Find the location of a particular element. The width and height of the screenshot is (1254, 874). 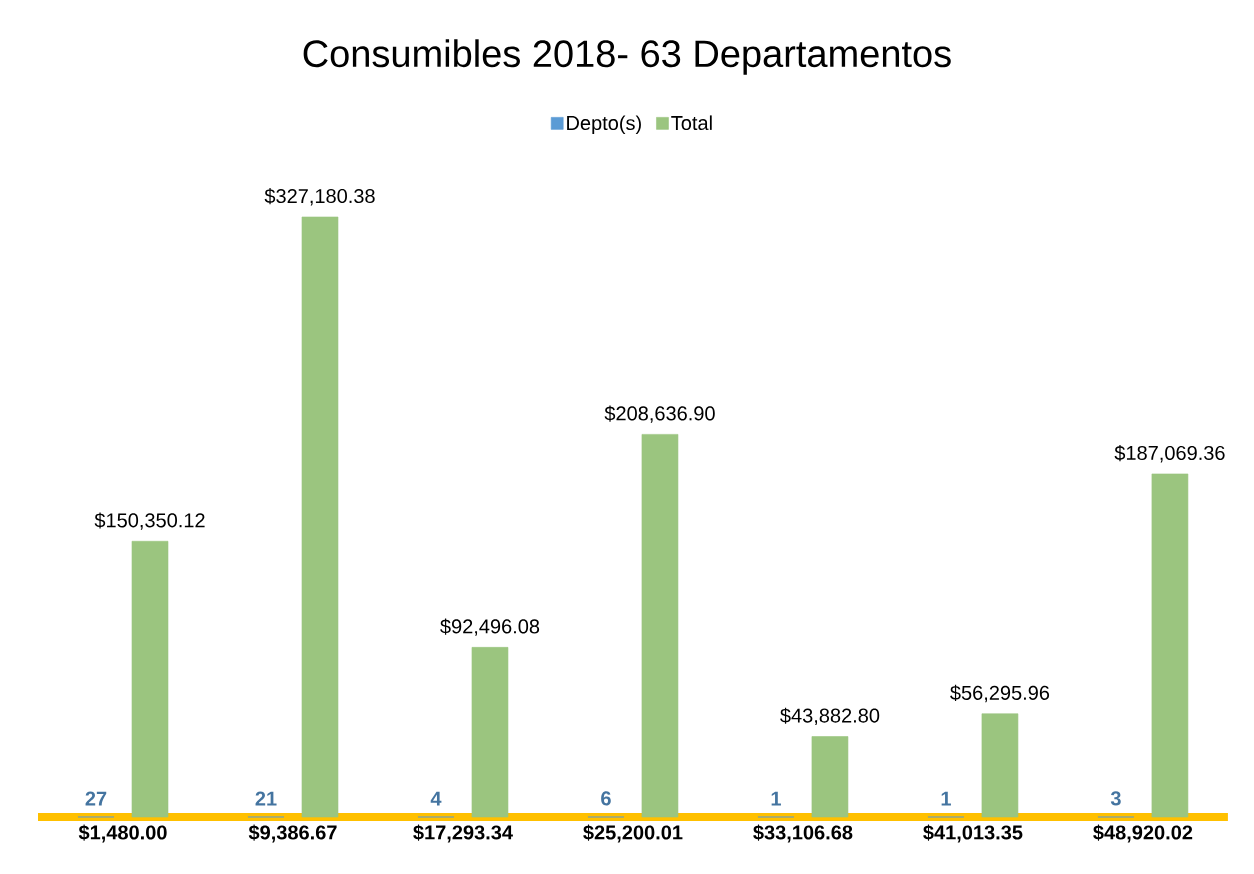

data-label: 21 is located at coordinates (266, 798).